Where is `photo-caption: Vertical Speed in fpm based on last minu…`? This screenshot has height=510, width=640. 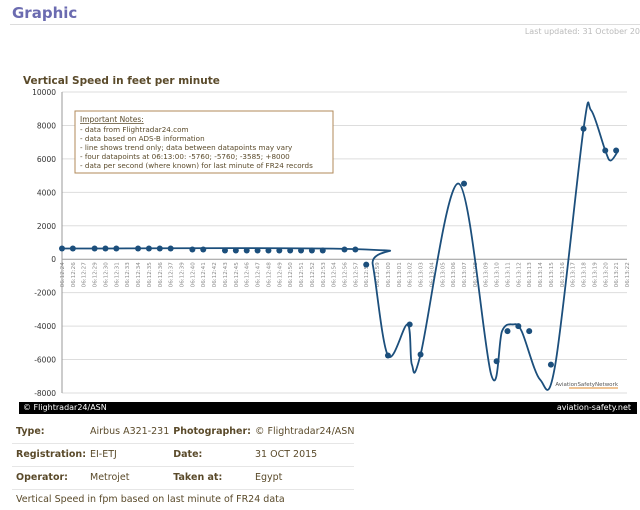 photo-caption: Vertical Speed in fpm based on last minu… is located at coordinates (150, 499).